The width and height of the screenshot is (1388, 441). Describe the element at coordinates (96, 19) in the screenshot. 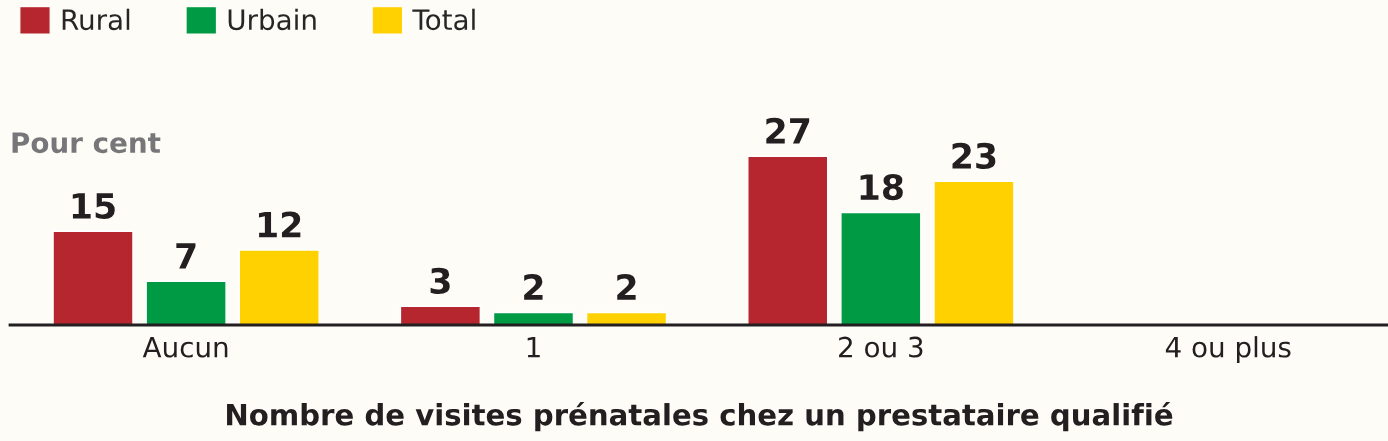

I see `legend-label: Rural` at that location.